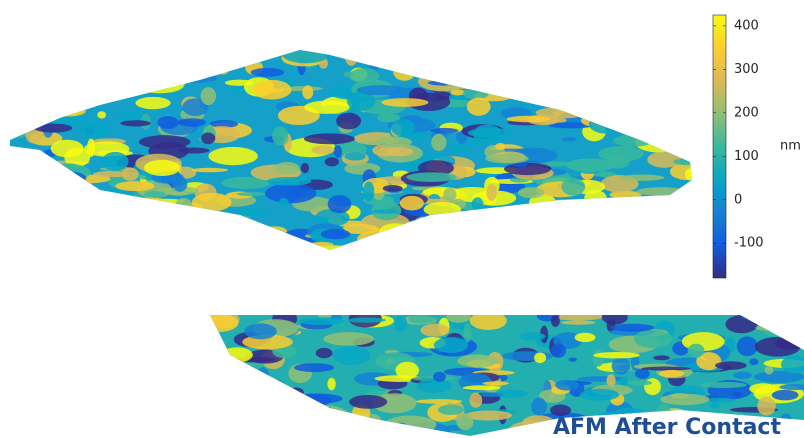  I want to click on colorbar-tick-label: 400, so click(746, 25).